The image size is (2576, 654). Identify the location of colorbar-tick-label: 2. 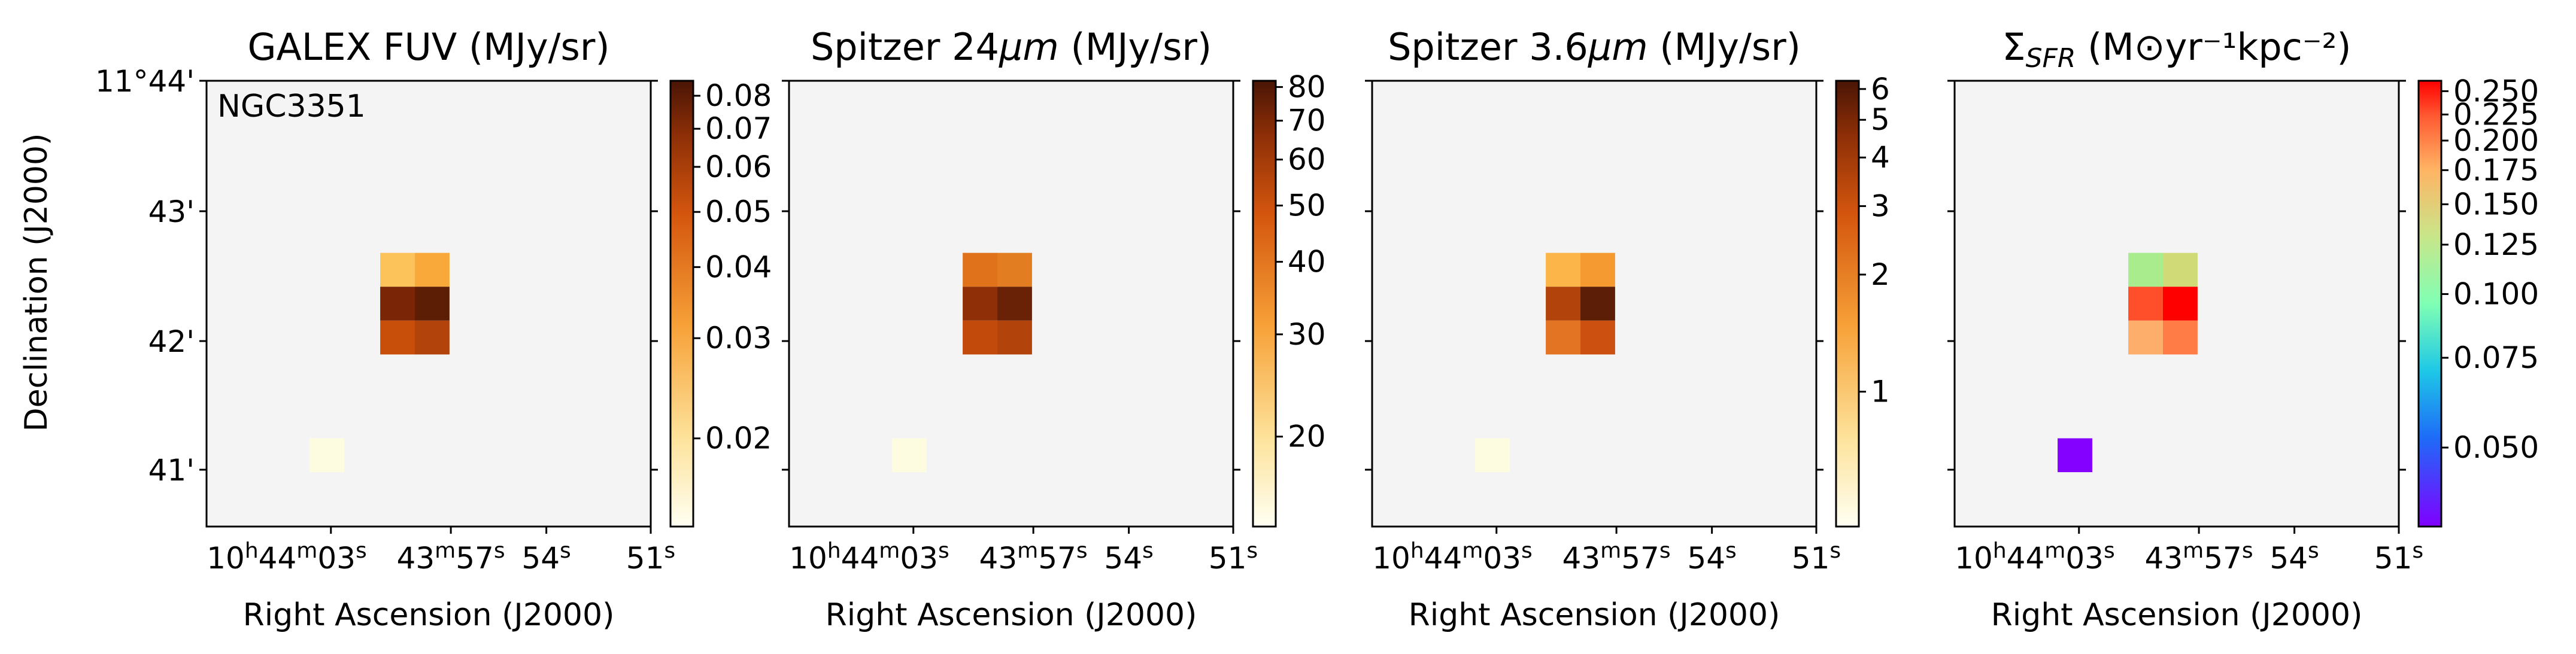
(1880, 274).